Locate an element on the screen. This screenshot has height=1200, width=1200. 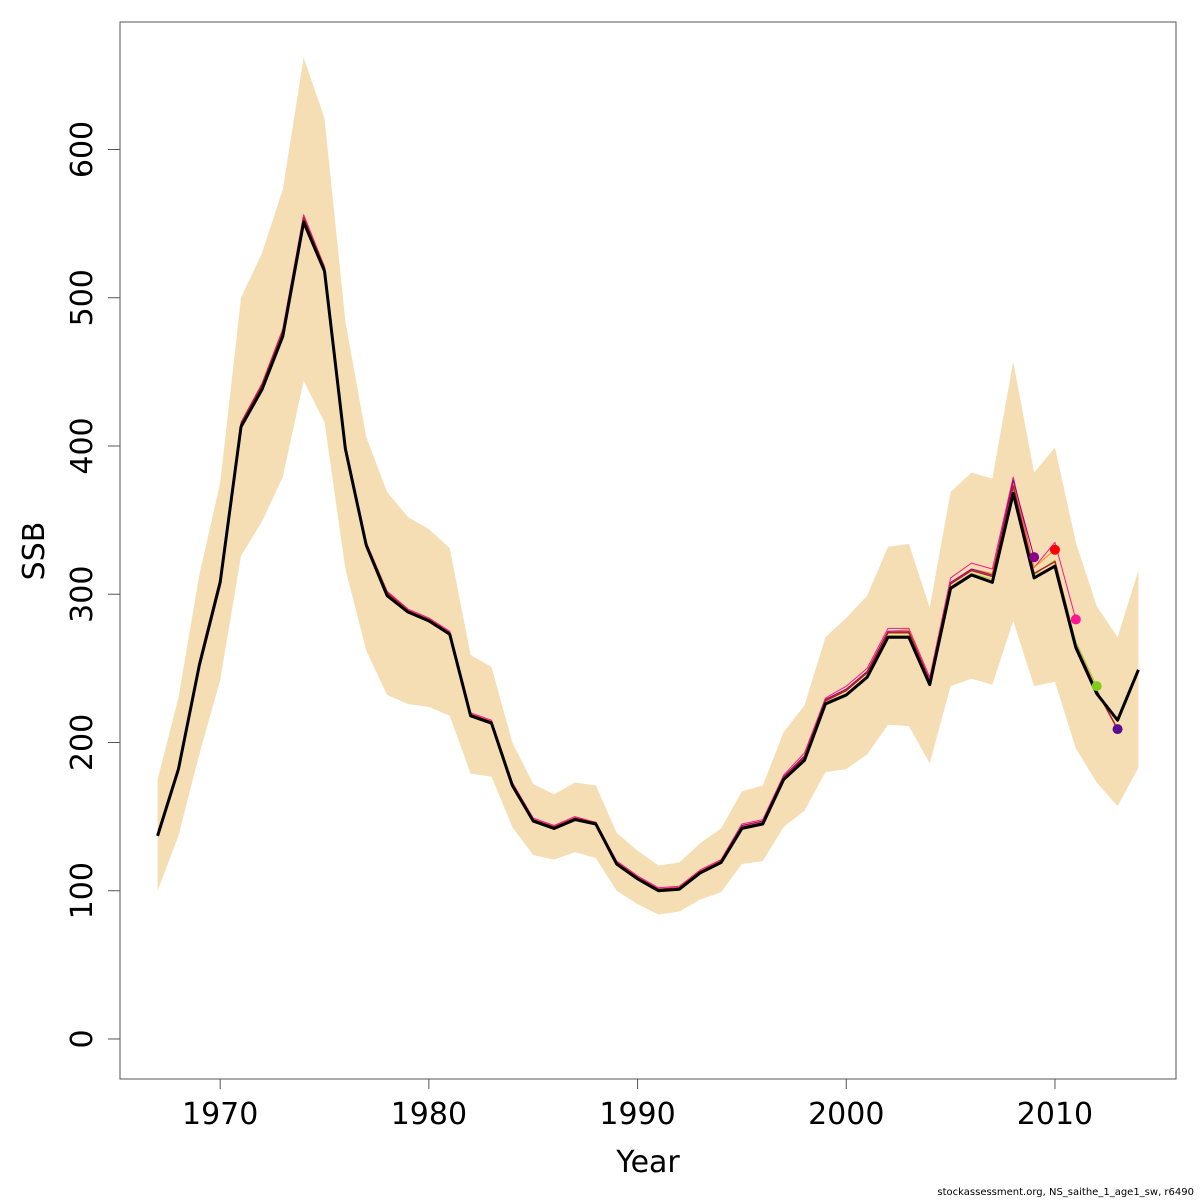
x-tick-label: 2000 is located at coordinates (846, 1114).